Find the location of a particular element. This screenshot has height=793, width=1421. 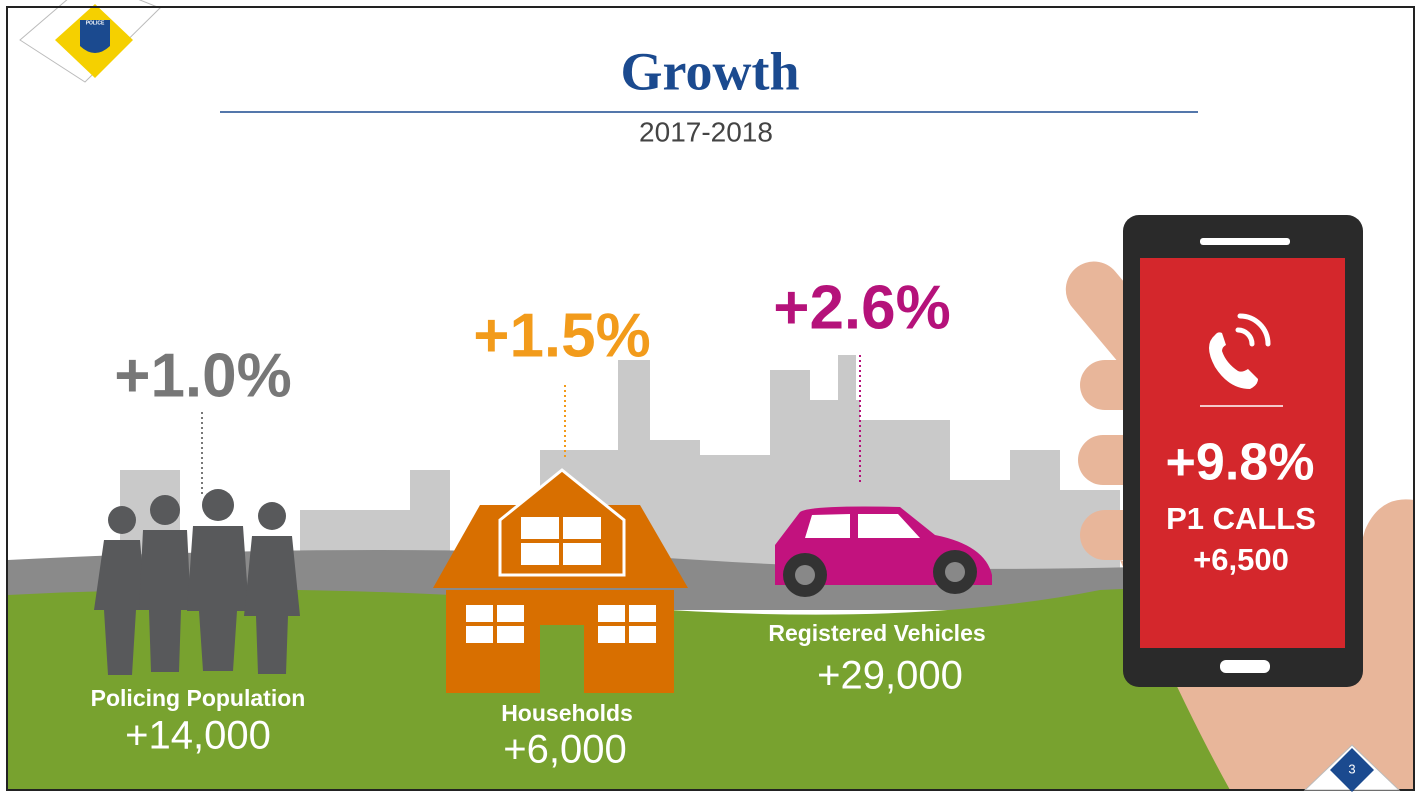

phone-percent: +9.8% is located at coordinates (1240, 463).